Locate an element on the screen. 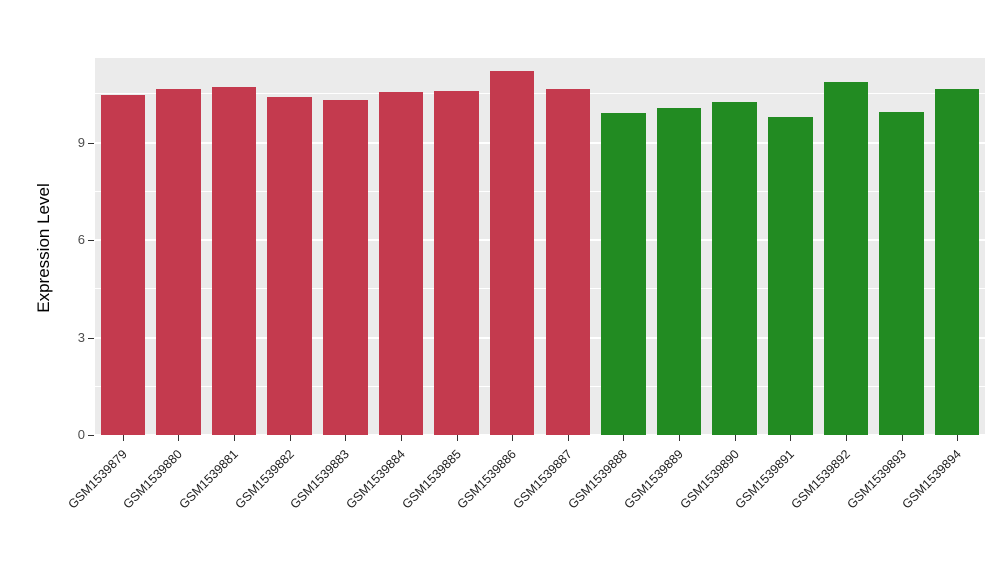 The image size is (1000, 580). y-axis-title: Expression Level is located at coordinates (43, 248).